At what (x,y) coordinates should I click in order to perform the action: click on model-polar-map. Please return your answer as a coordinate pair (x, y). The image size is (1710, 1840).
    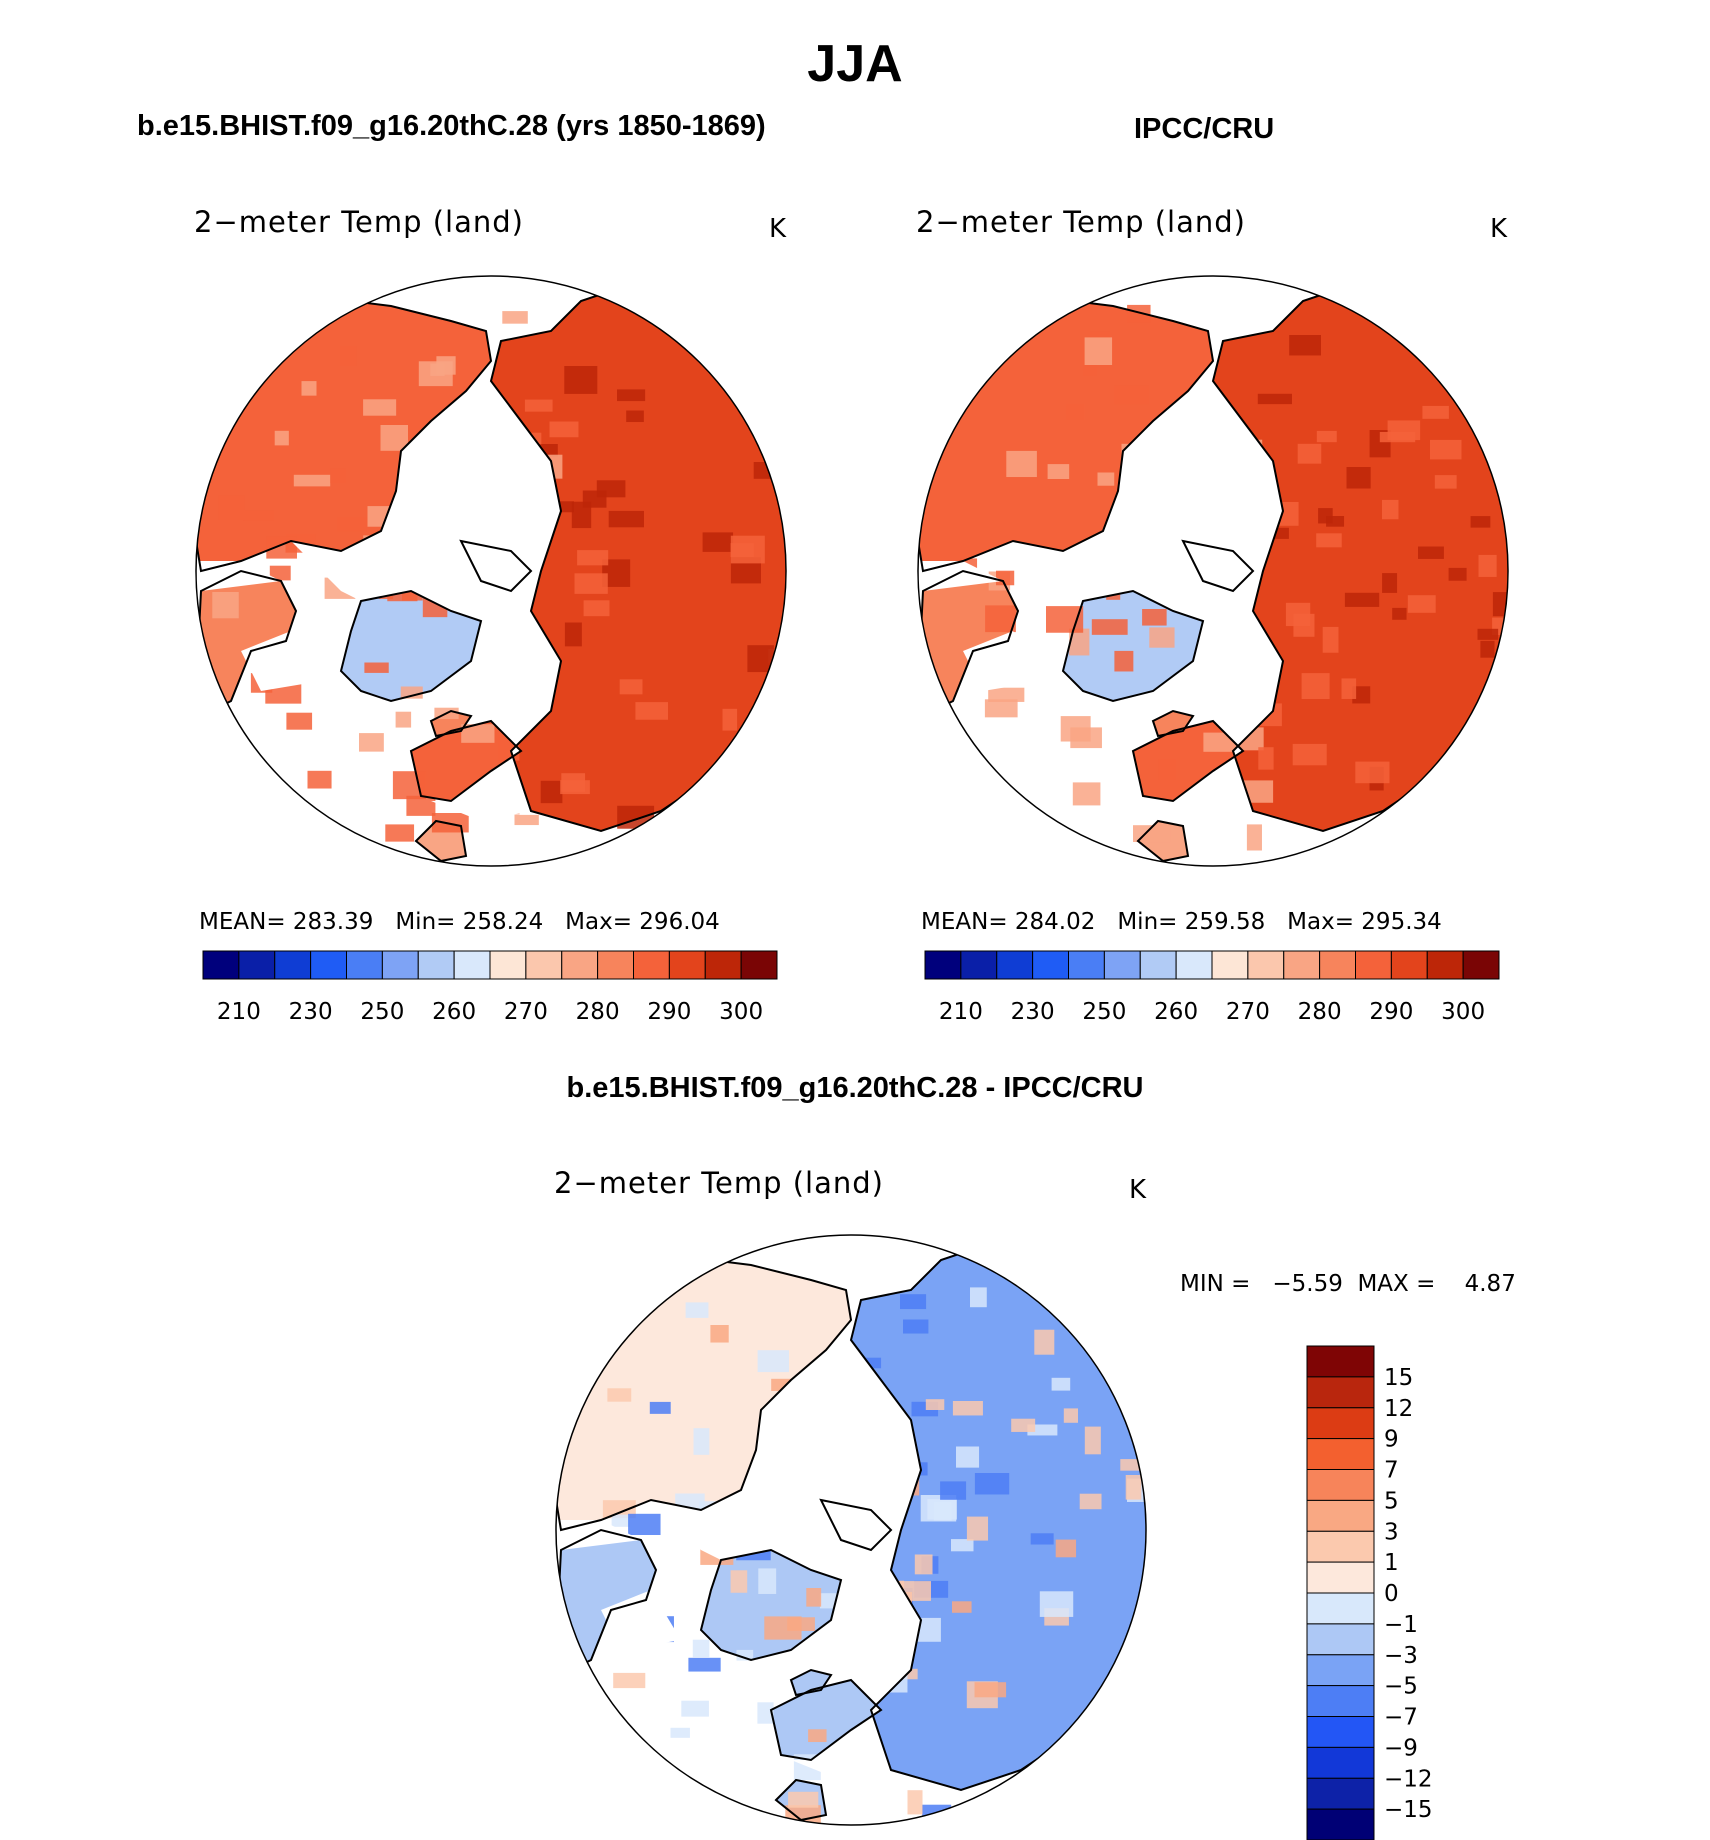
    Looking at the image, I should click on (491, 571).